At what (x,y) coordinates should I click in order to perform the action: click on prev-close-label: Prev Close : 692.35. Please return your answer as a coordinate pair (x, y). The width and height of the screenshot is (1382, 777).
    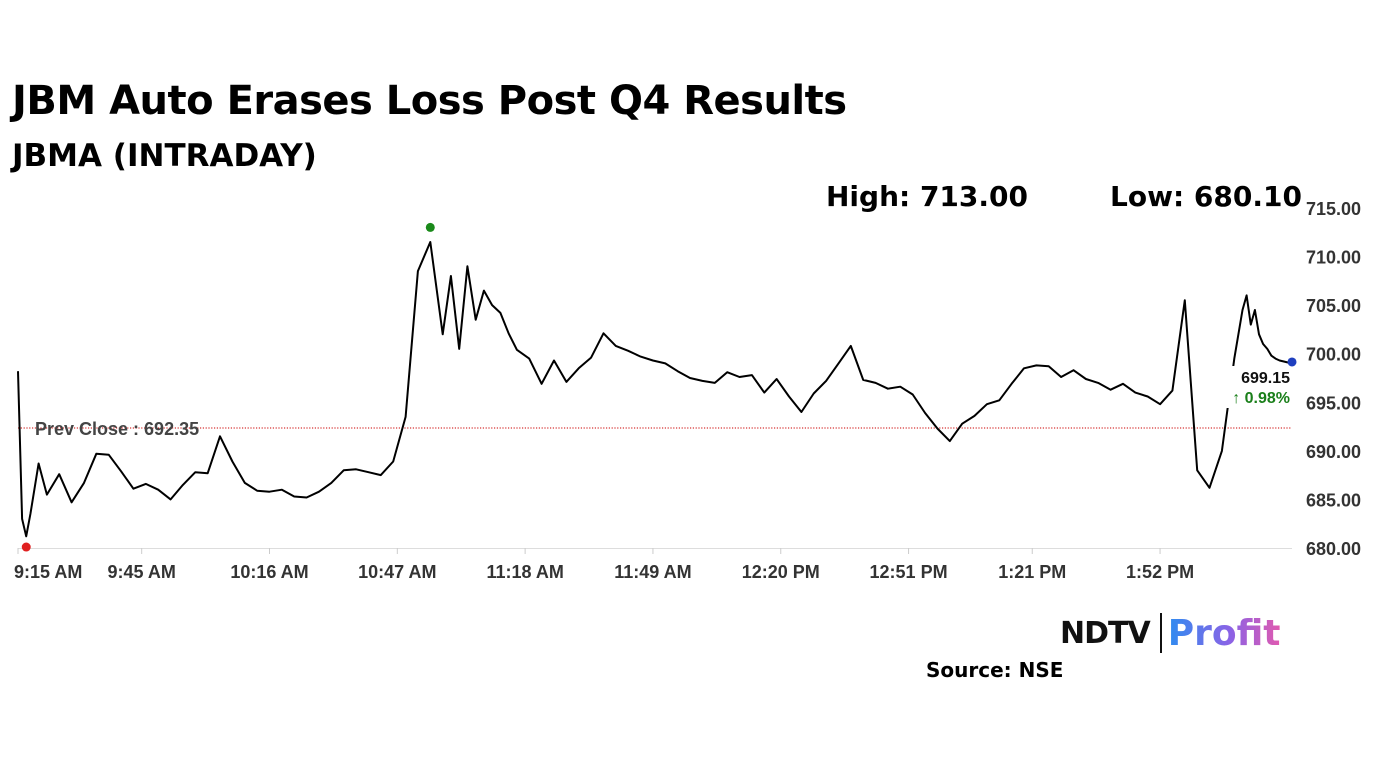
    Looking at the image, I should click on (117, 429).